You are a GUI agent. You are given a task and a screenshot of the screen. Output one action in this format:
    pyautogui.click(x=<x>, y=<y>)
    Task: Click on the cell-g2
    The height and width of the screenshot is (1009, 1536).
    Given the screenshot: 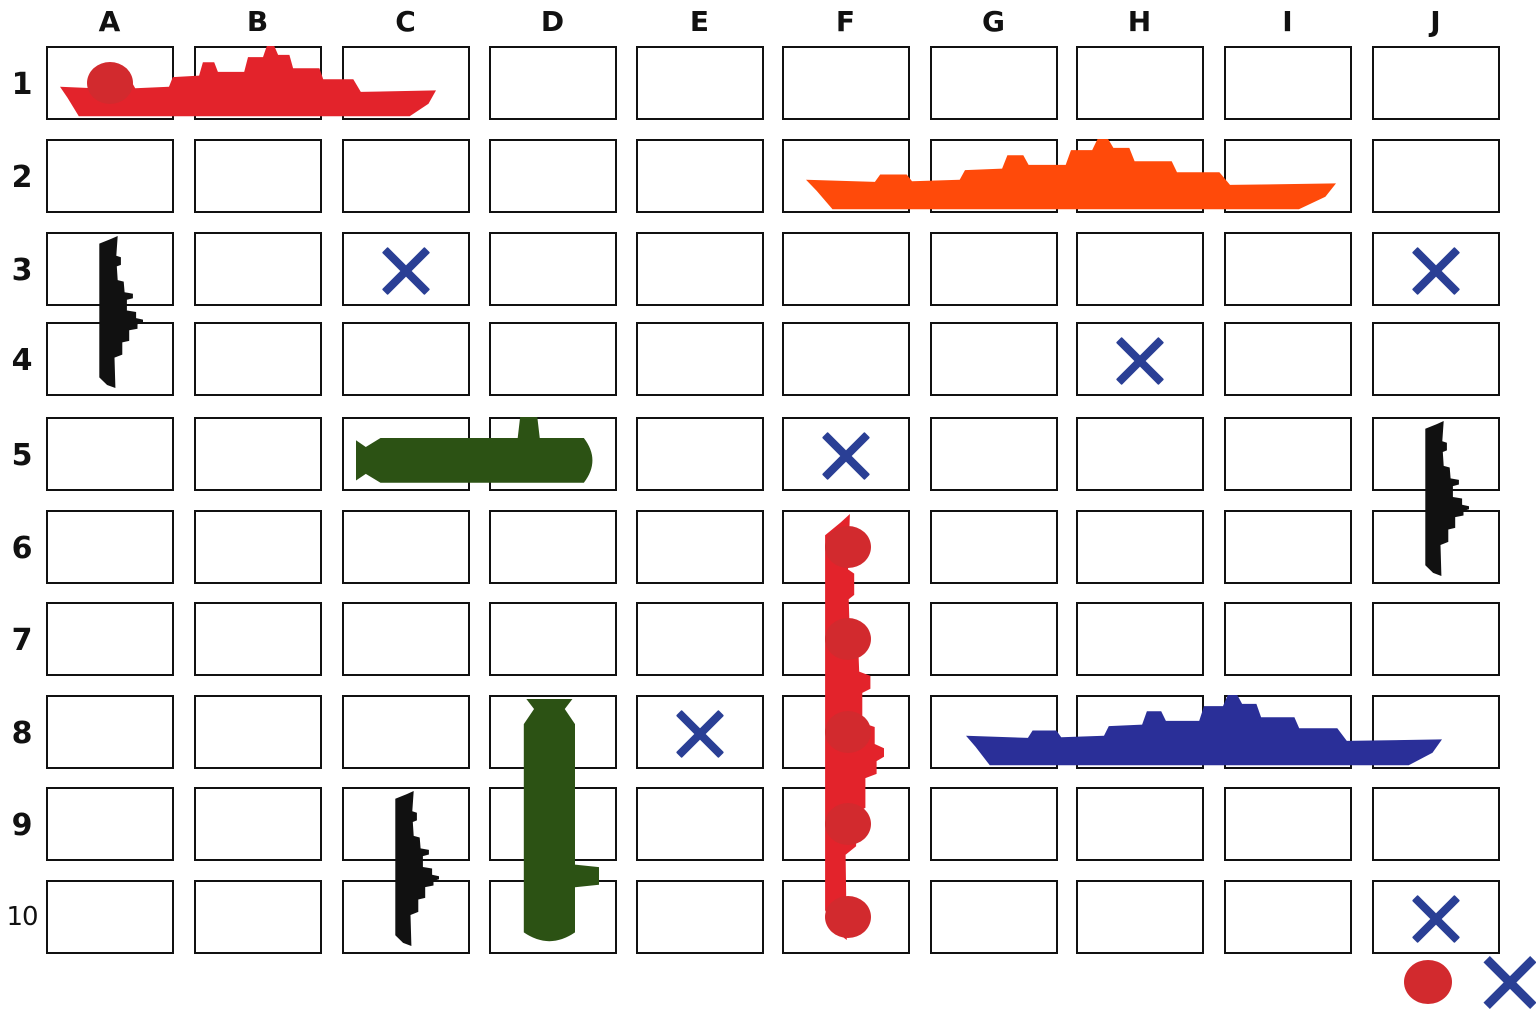 What is the action you would take?
    pyautogui.click(x=994, y=176)
    